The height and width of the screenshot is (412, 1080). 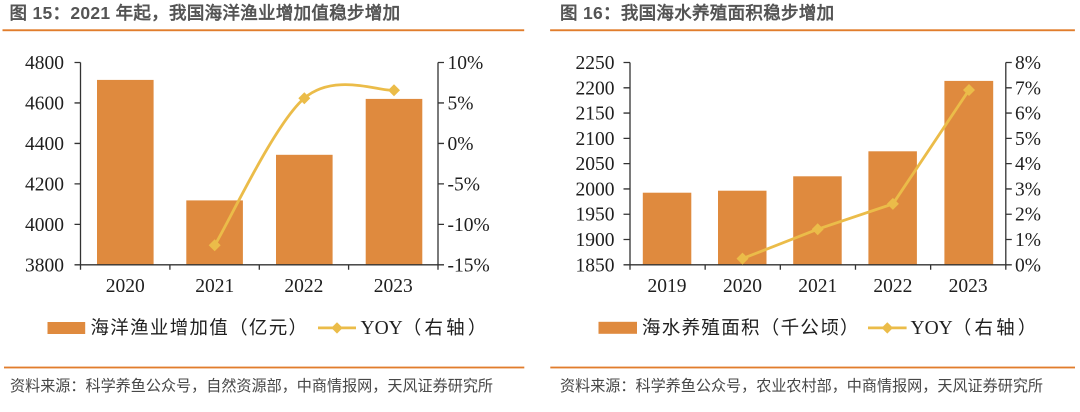 I want to click on svg-text: 1850, so click(x=595, y=265).